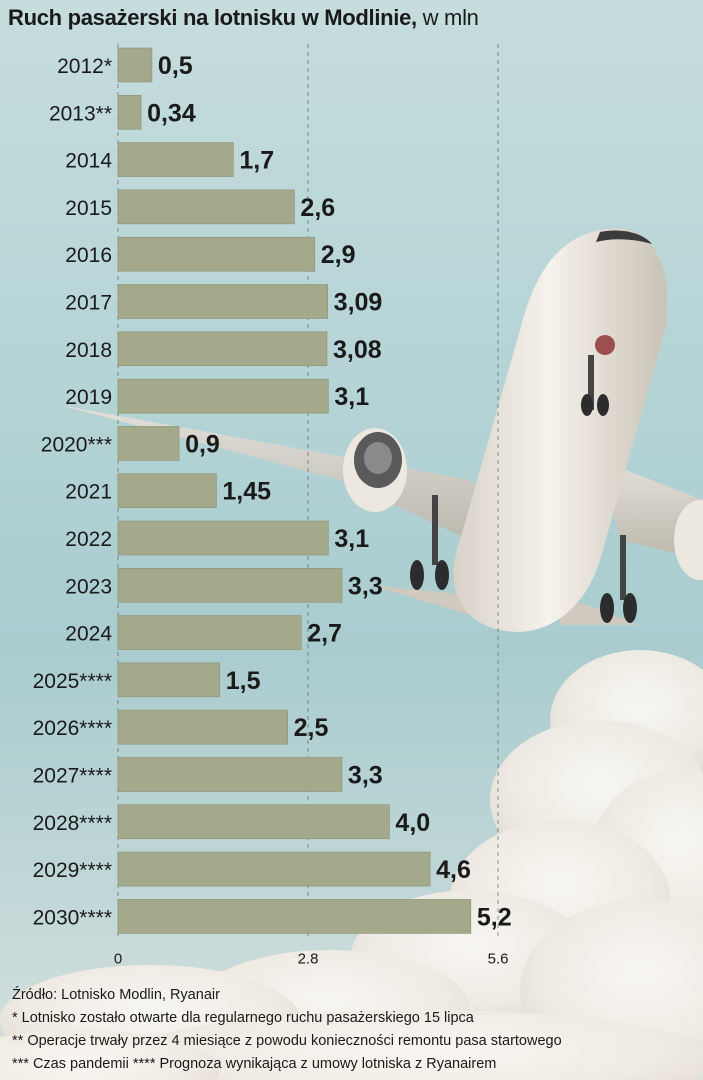 The height and width of the screenshot is (1080, 703). What do you see at coordinates (76, 444) in the screenshot?
I see `category-label-8: 2020***` at bounding box center [76, 444].